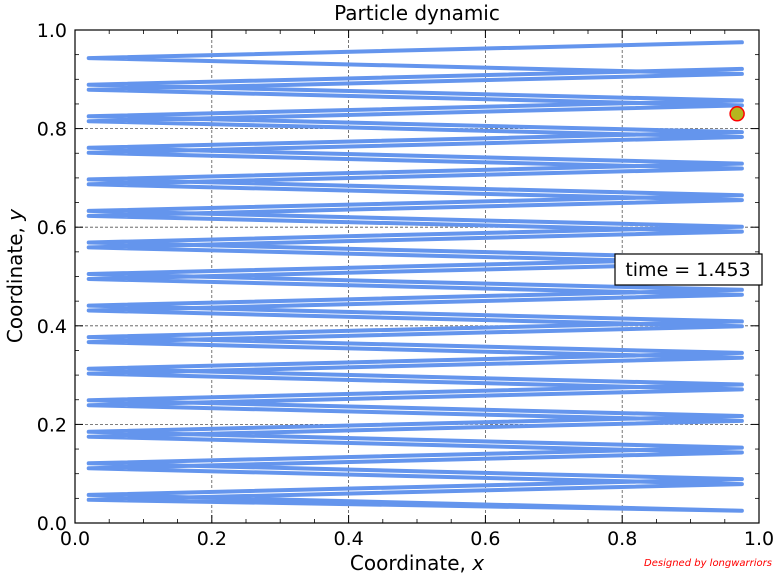 The height and width of the screenshot is (580, 779). I want to click on time-annotation-box, so click(688, 269).